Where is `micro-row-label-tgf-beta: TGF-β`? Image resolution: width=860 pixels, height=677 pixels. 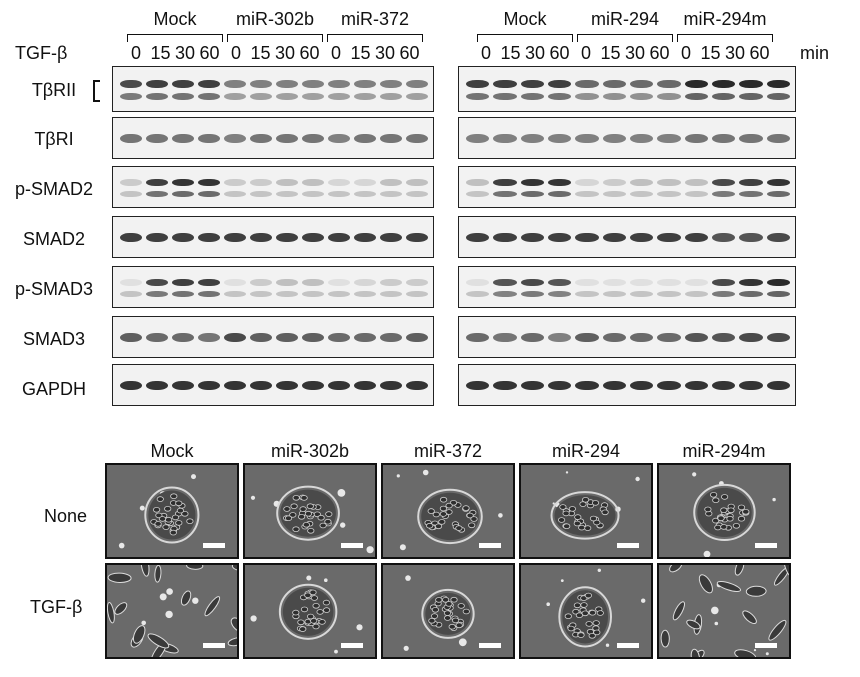
micro-row-label-tgf-beta: TGF-β is located at coordinates (56, 607).